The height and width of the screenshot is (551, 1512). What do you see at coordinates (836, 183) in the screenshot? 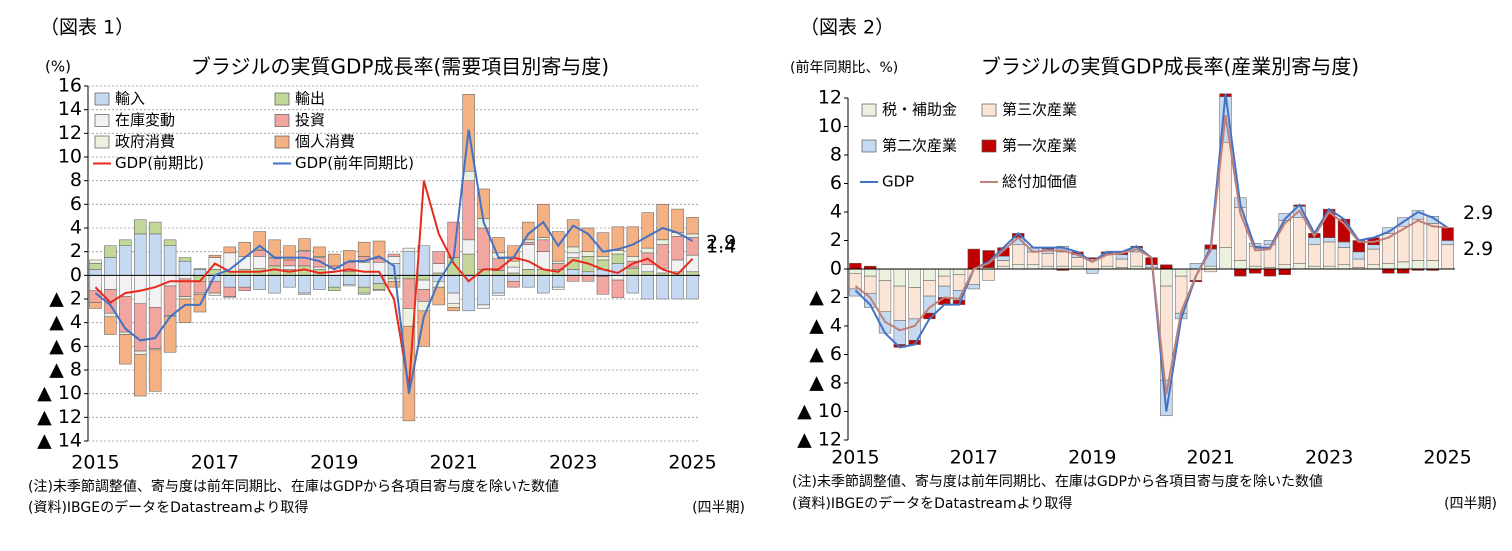
I see `y-tick-label: 6` at bounding box center [836, 183].